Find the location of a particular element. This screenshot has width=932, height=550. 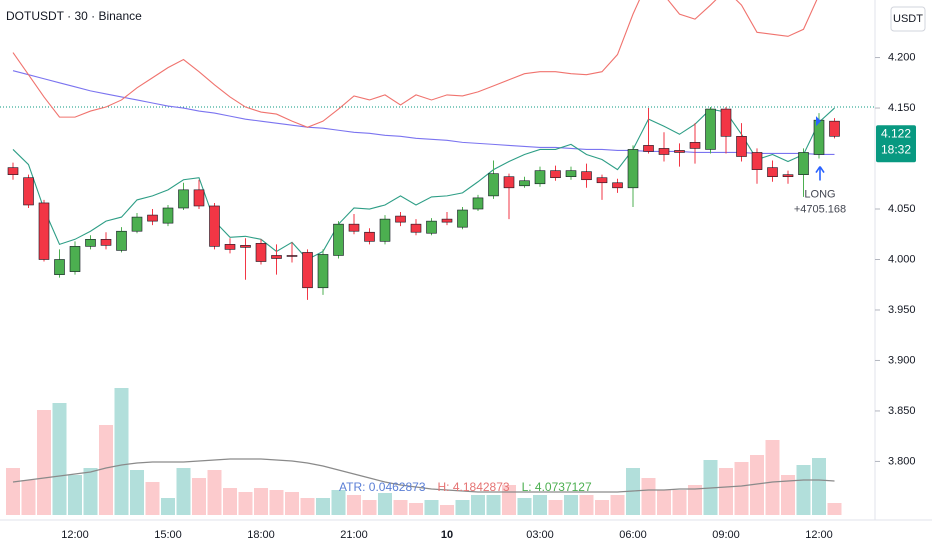

x-tick-label: 10 is located at coordinates (447, 535).